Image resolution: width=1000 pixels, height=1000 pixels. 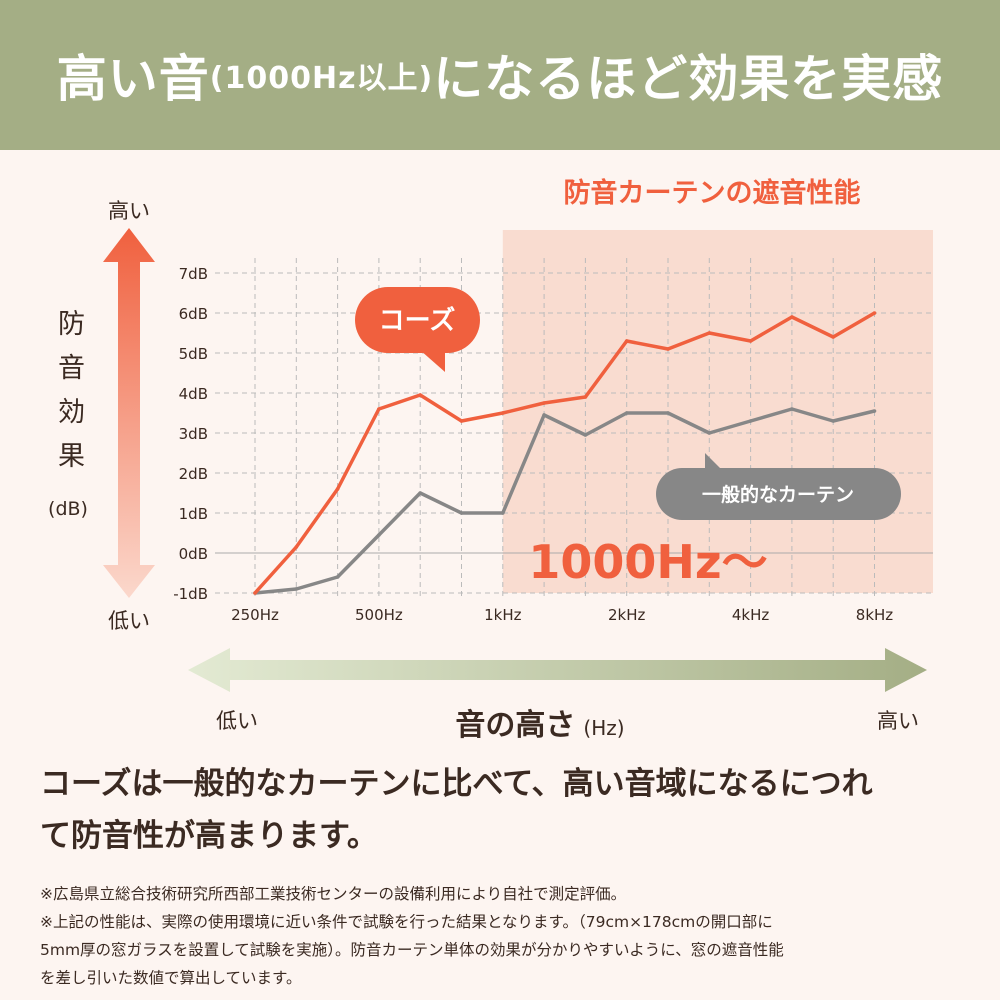 What do you see at coordinates (456, 784) in the screenshot?
I see `summary-line: コーズは一般的なカーテンに比べて、高い音域になるにつれ` at bounding box center [456, 784].